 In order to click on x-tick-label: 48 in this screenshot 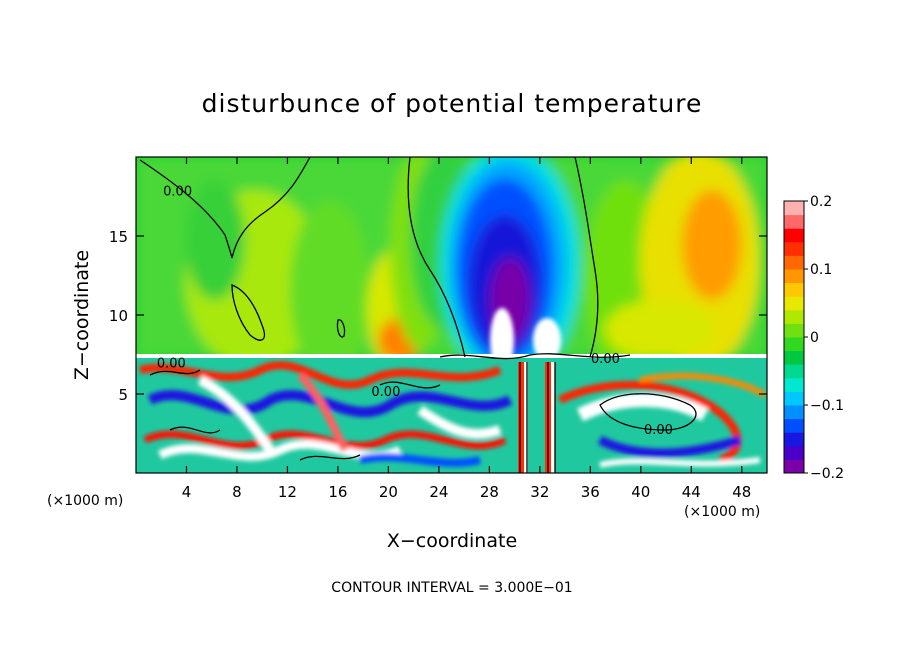, I will do `click(741, 492)`.